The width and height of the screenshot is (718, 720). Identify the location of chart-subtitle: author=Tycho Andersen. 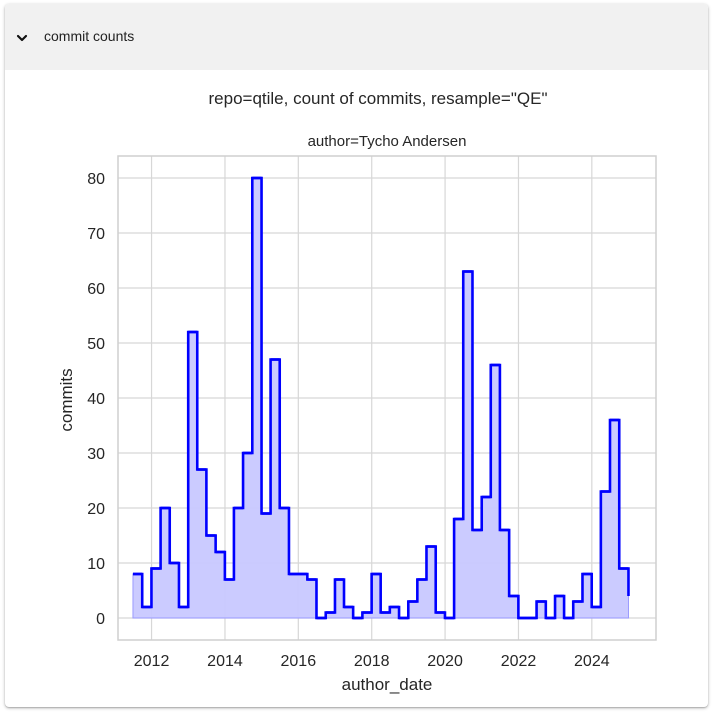
(387, 141).